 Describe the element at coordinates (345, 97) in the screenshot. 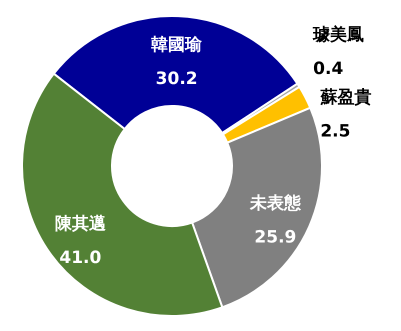

I see `slice-label: 蘇盈貴` at that location.